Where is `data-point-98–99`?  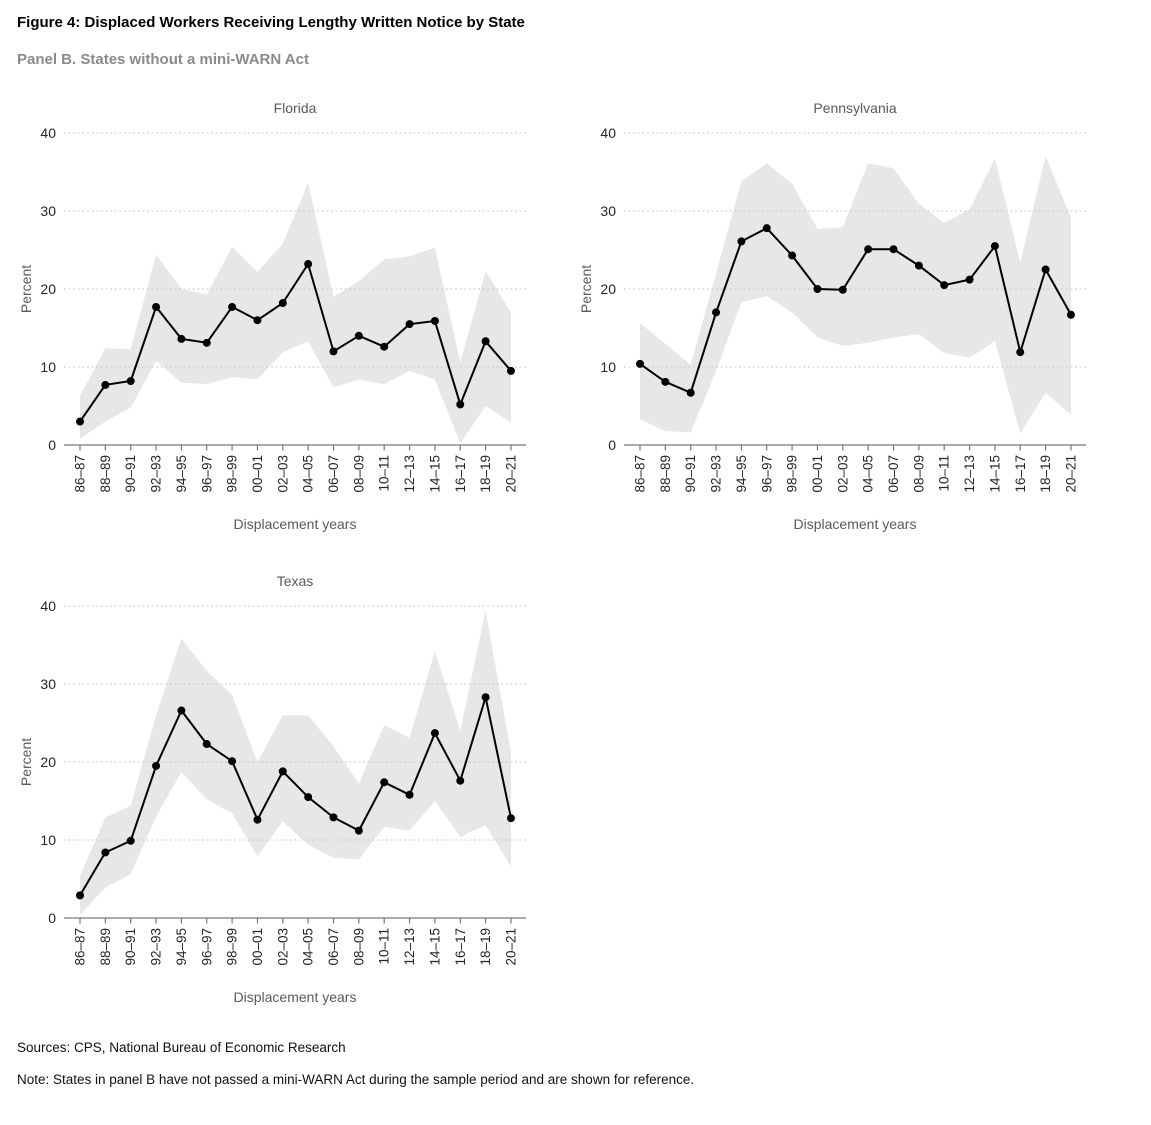
data-point-98–99 is located at coordinates (792, 255).